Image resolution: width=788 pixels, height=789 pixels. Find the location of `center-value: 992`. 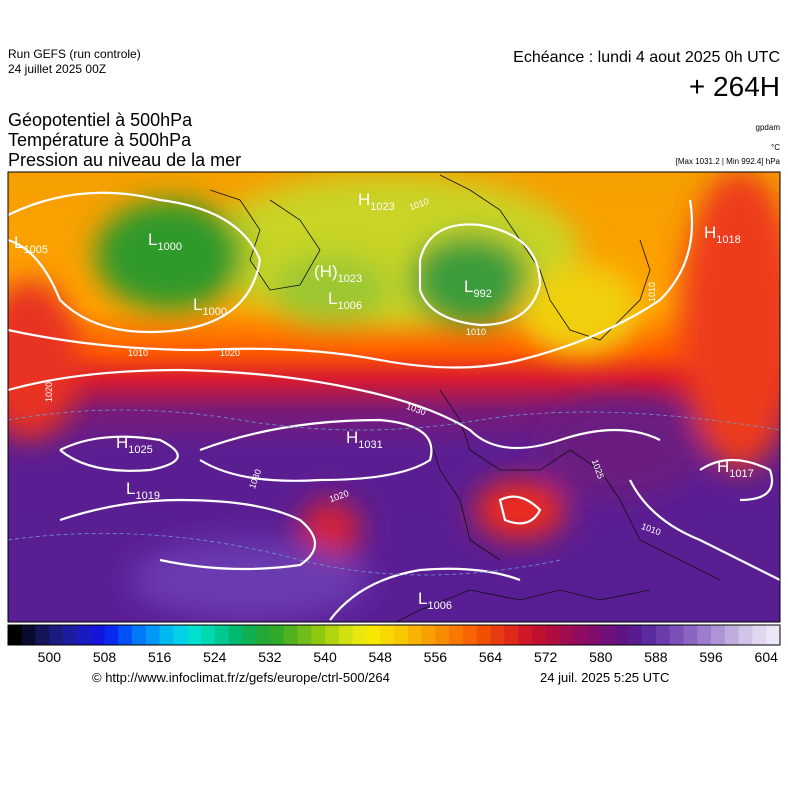

center-value: 992 is located at coordinates (482, 294).